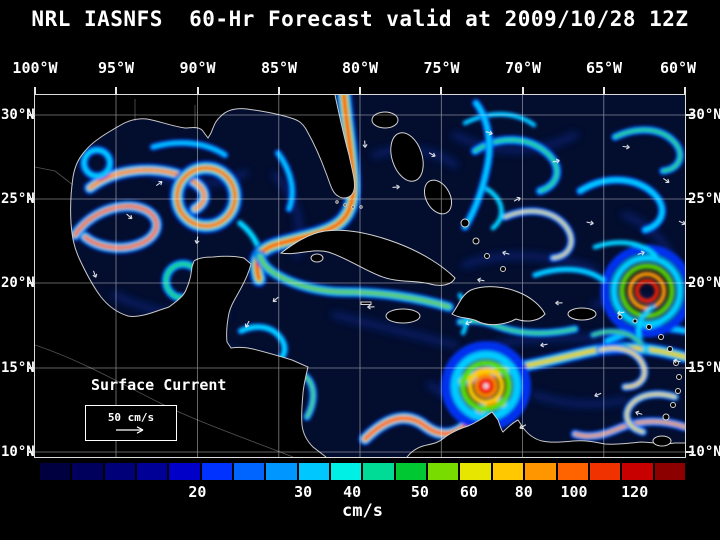  I want to click on colorbar-tick-label: 40, so click(352, 492).